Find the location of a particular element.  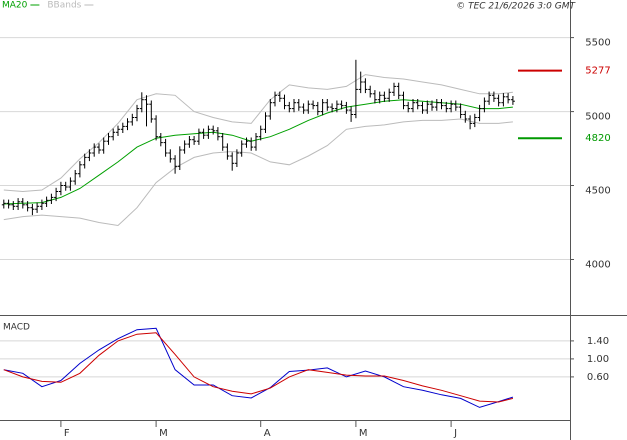

x-tick-label: J is located at coordinates (455, 433).